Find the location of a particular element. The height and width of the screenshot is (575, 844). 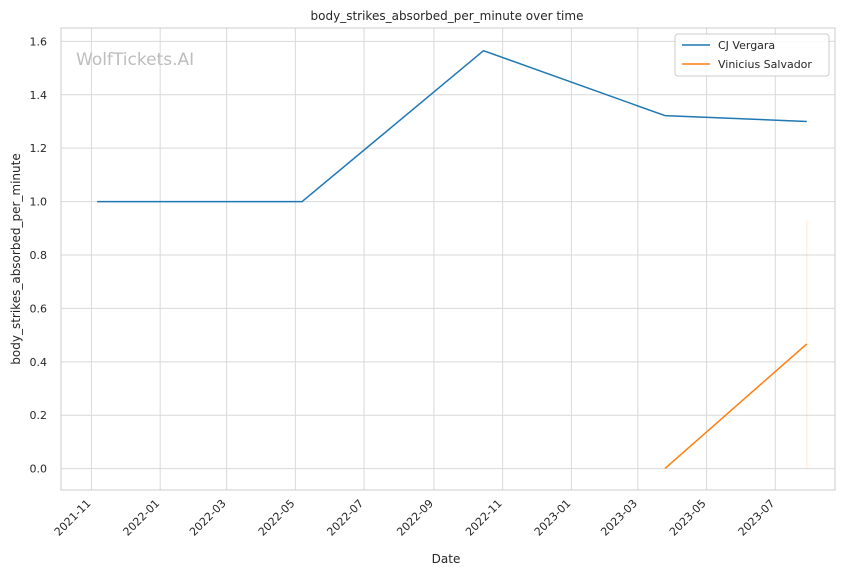

legend: CJ Vergara Vinicius Salvador is located at coordinates (752, 55).